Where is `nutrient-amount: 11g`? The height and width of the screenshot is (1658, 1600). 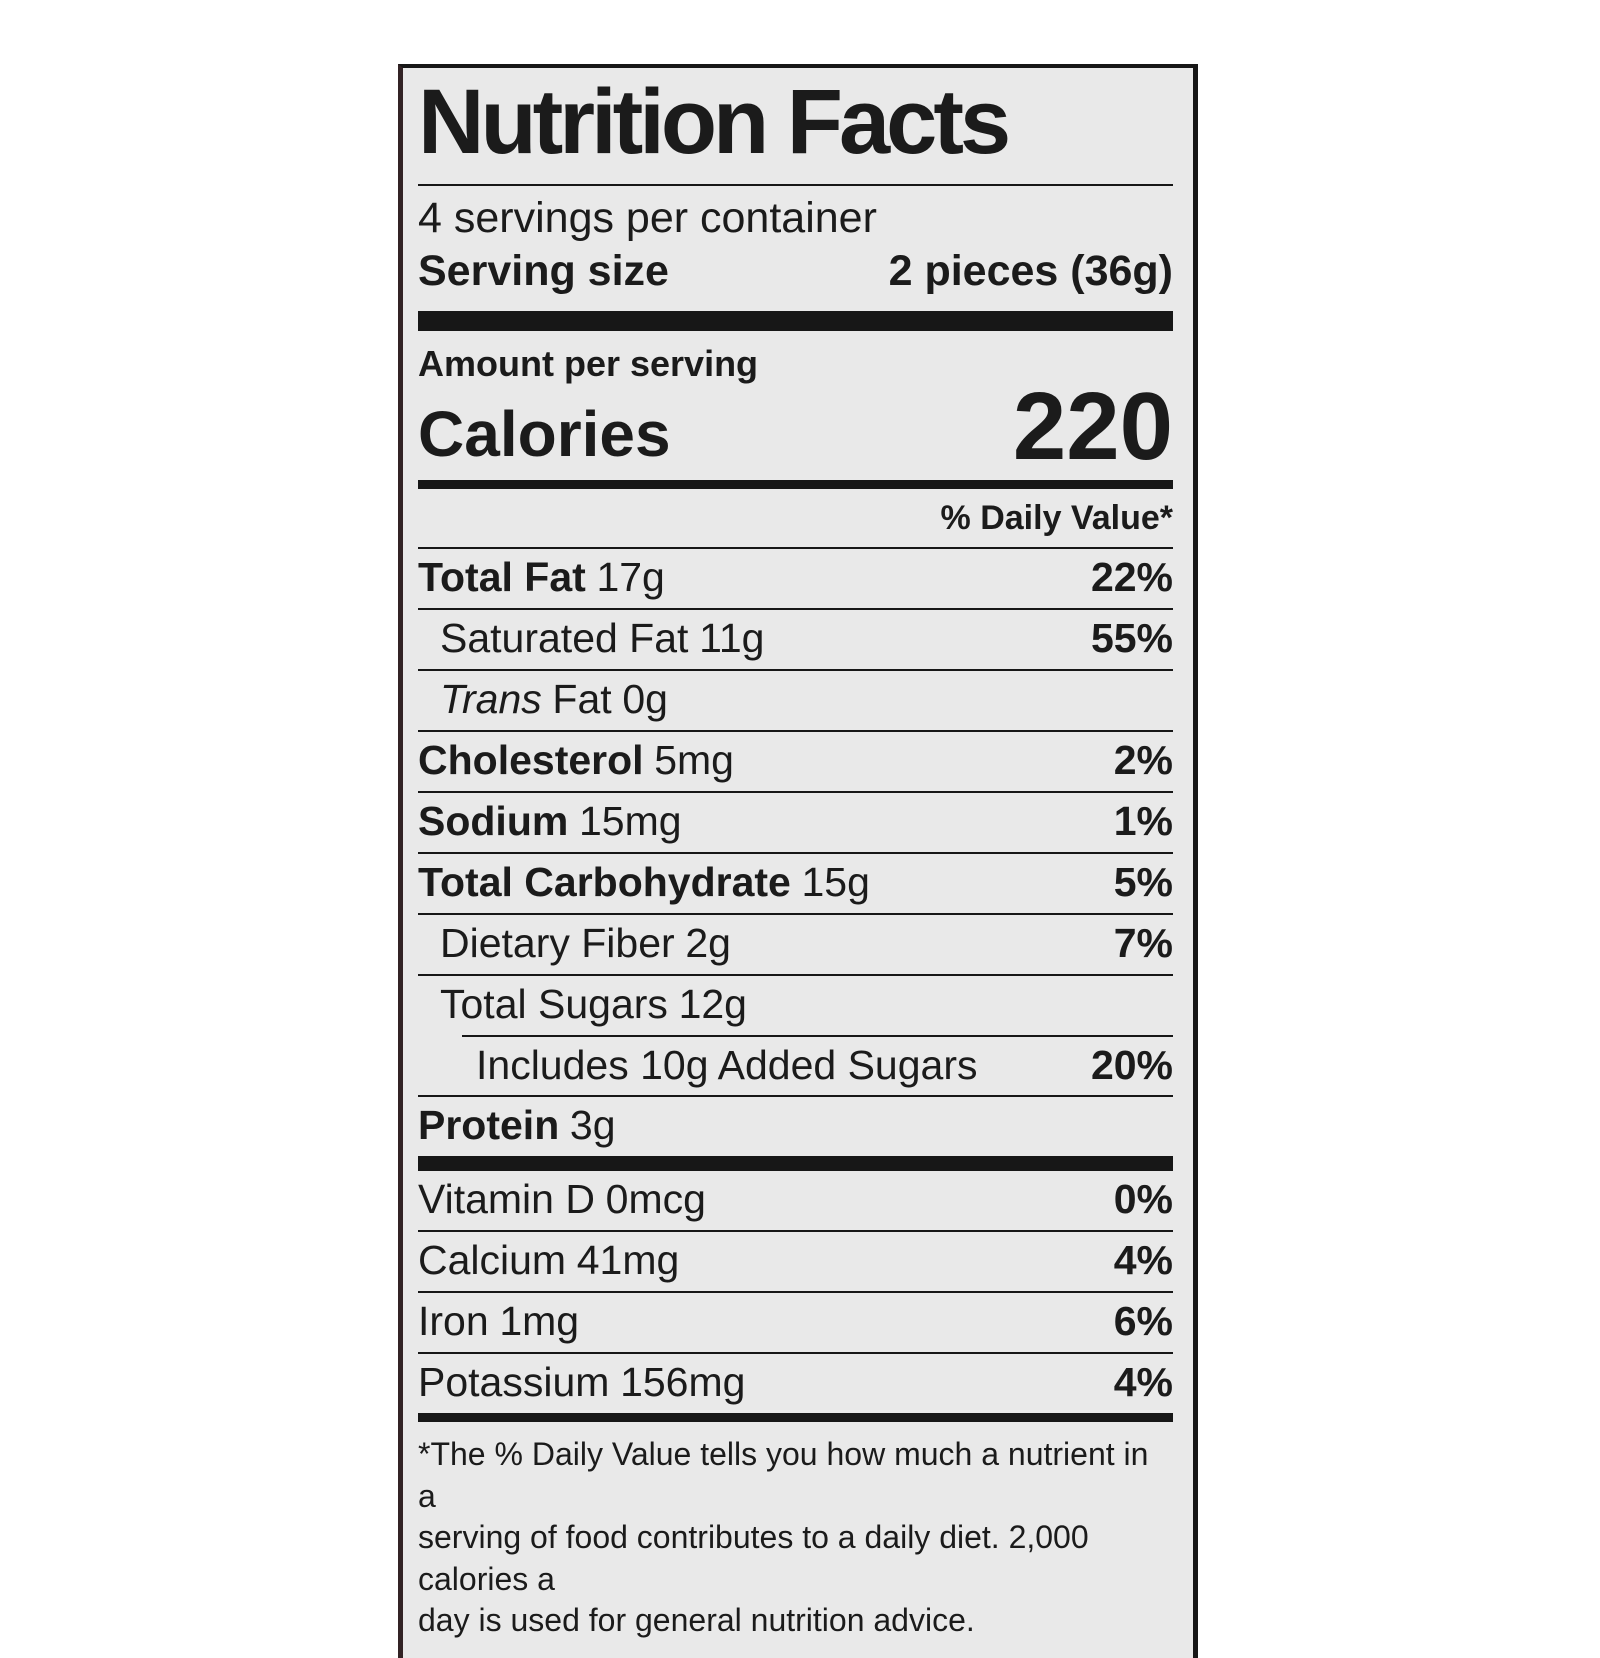 nutrient-amount: 11g is located at coordinates (732, 638).